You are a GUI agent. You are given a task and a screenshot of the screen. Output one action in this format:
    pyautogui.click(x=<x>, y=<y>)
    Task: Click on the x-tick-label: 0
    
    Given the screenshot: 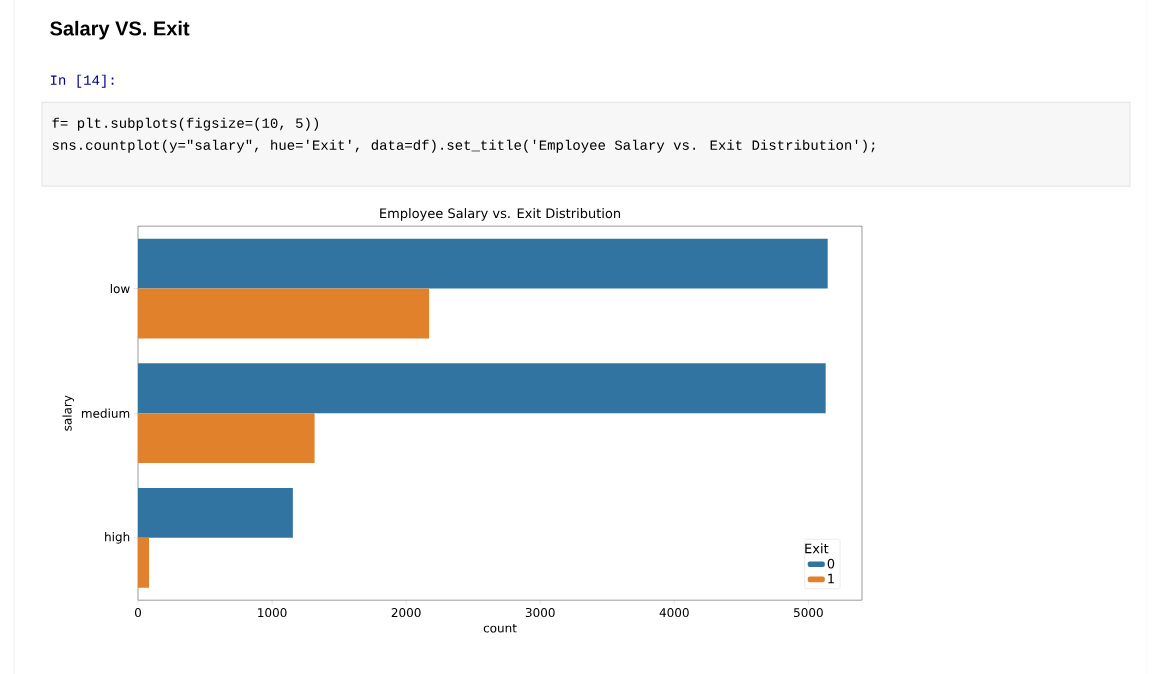 What is the action you would take?
    pyautogui.click(x=138, y=612)
    